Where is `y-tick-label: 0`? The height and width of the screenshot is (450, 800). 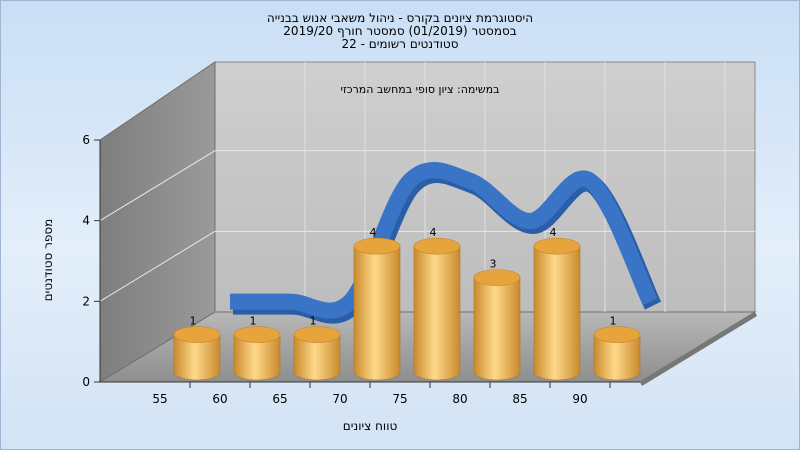 y-tick-label: 0 is located at coordinates (86, 382).